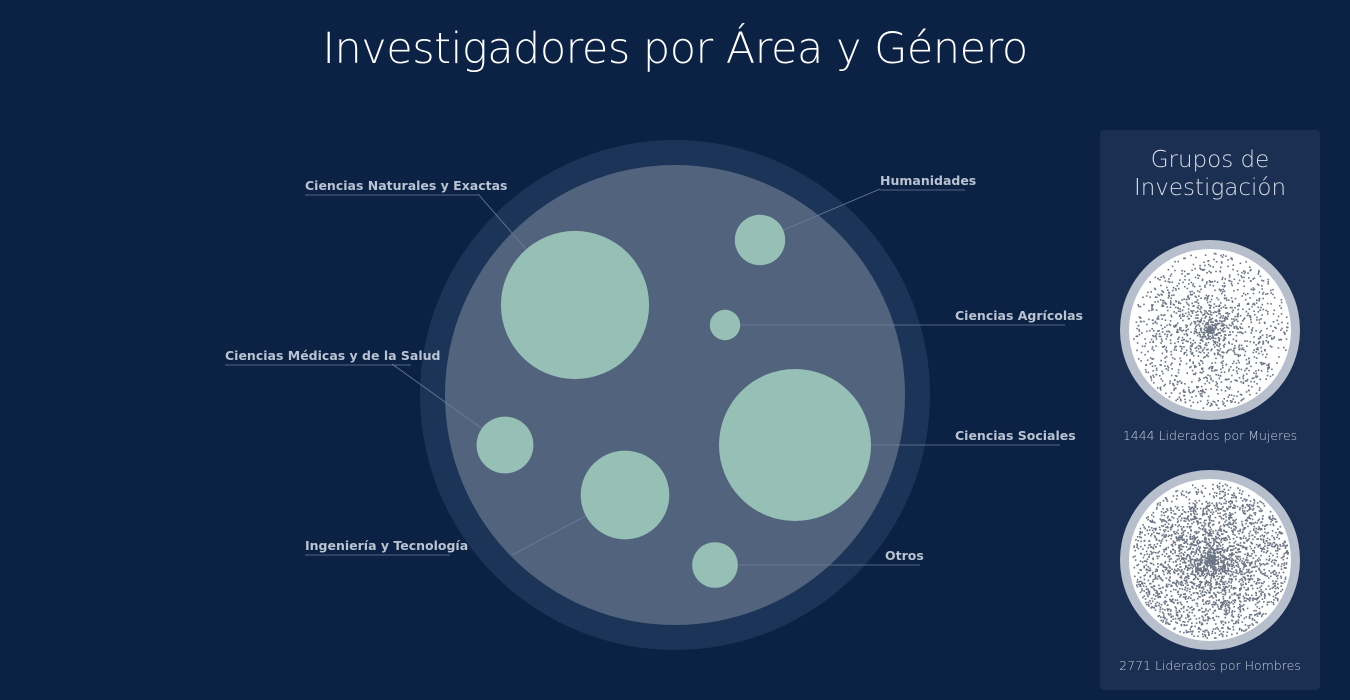 The width and height of the screenshot is (1350, 700). Describe the element at coordinates (1210, 435) in the screenshot. I see `women-groups-caption: 1444 Liderados por Mujeres` at that location.